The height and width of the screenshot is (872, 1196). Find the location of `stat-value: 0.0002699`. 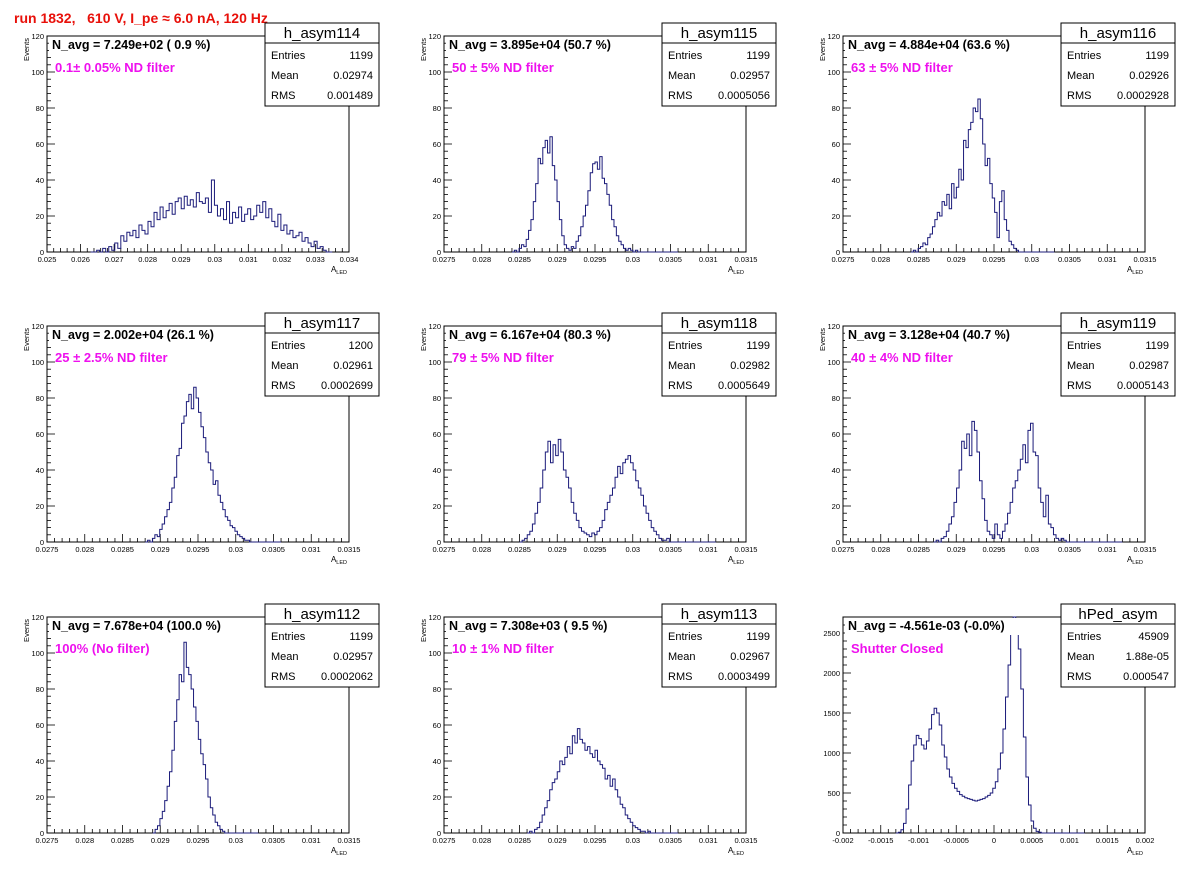

stat-value: 0.0002699 is located at coordinates (347, 386).